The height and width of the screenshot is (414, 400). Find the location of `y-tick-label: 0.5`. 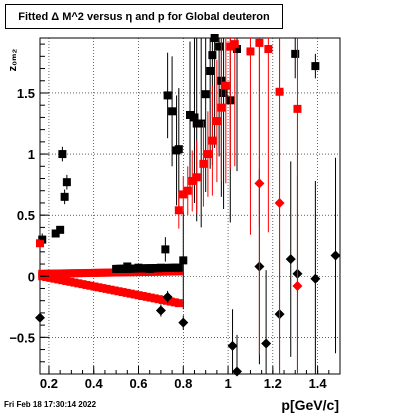

y-tick-label: 0.5 is located at coordinates (26, 215).